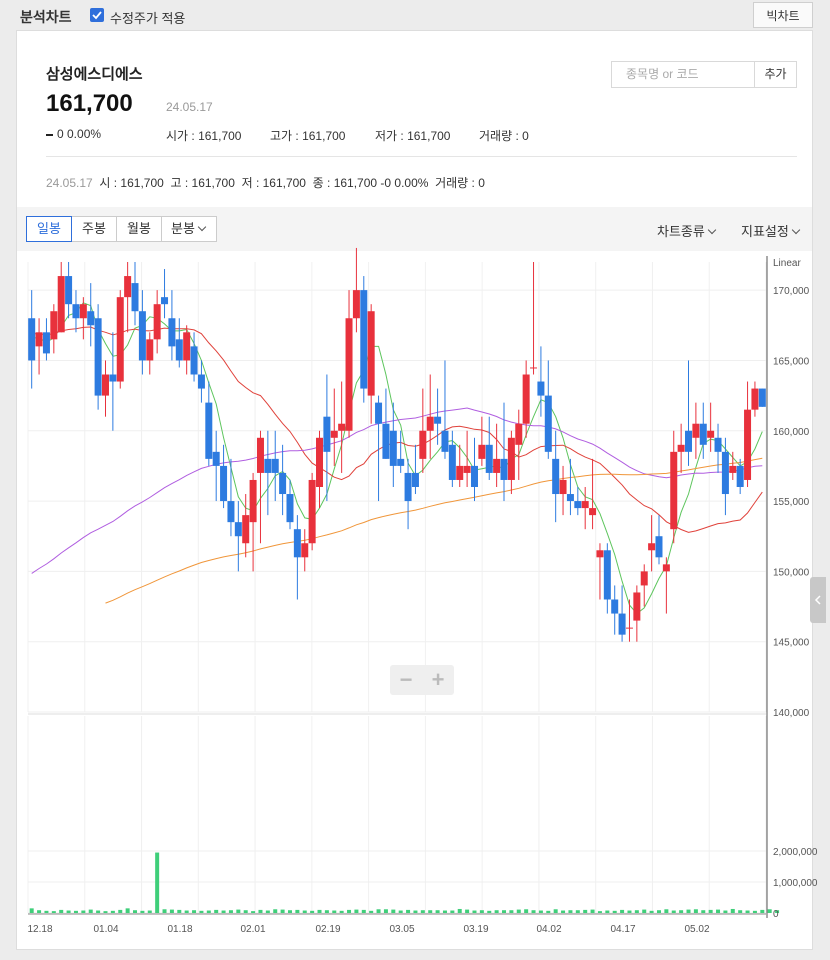  Describe the element at coordinates (681, 231) in the screenshot. I see `chart-type-label: 차트종류` at that location.